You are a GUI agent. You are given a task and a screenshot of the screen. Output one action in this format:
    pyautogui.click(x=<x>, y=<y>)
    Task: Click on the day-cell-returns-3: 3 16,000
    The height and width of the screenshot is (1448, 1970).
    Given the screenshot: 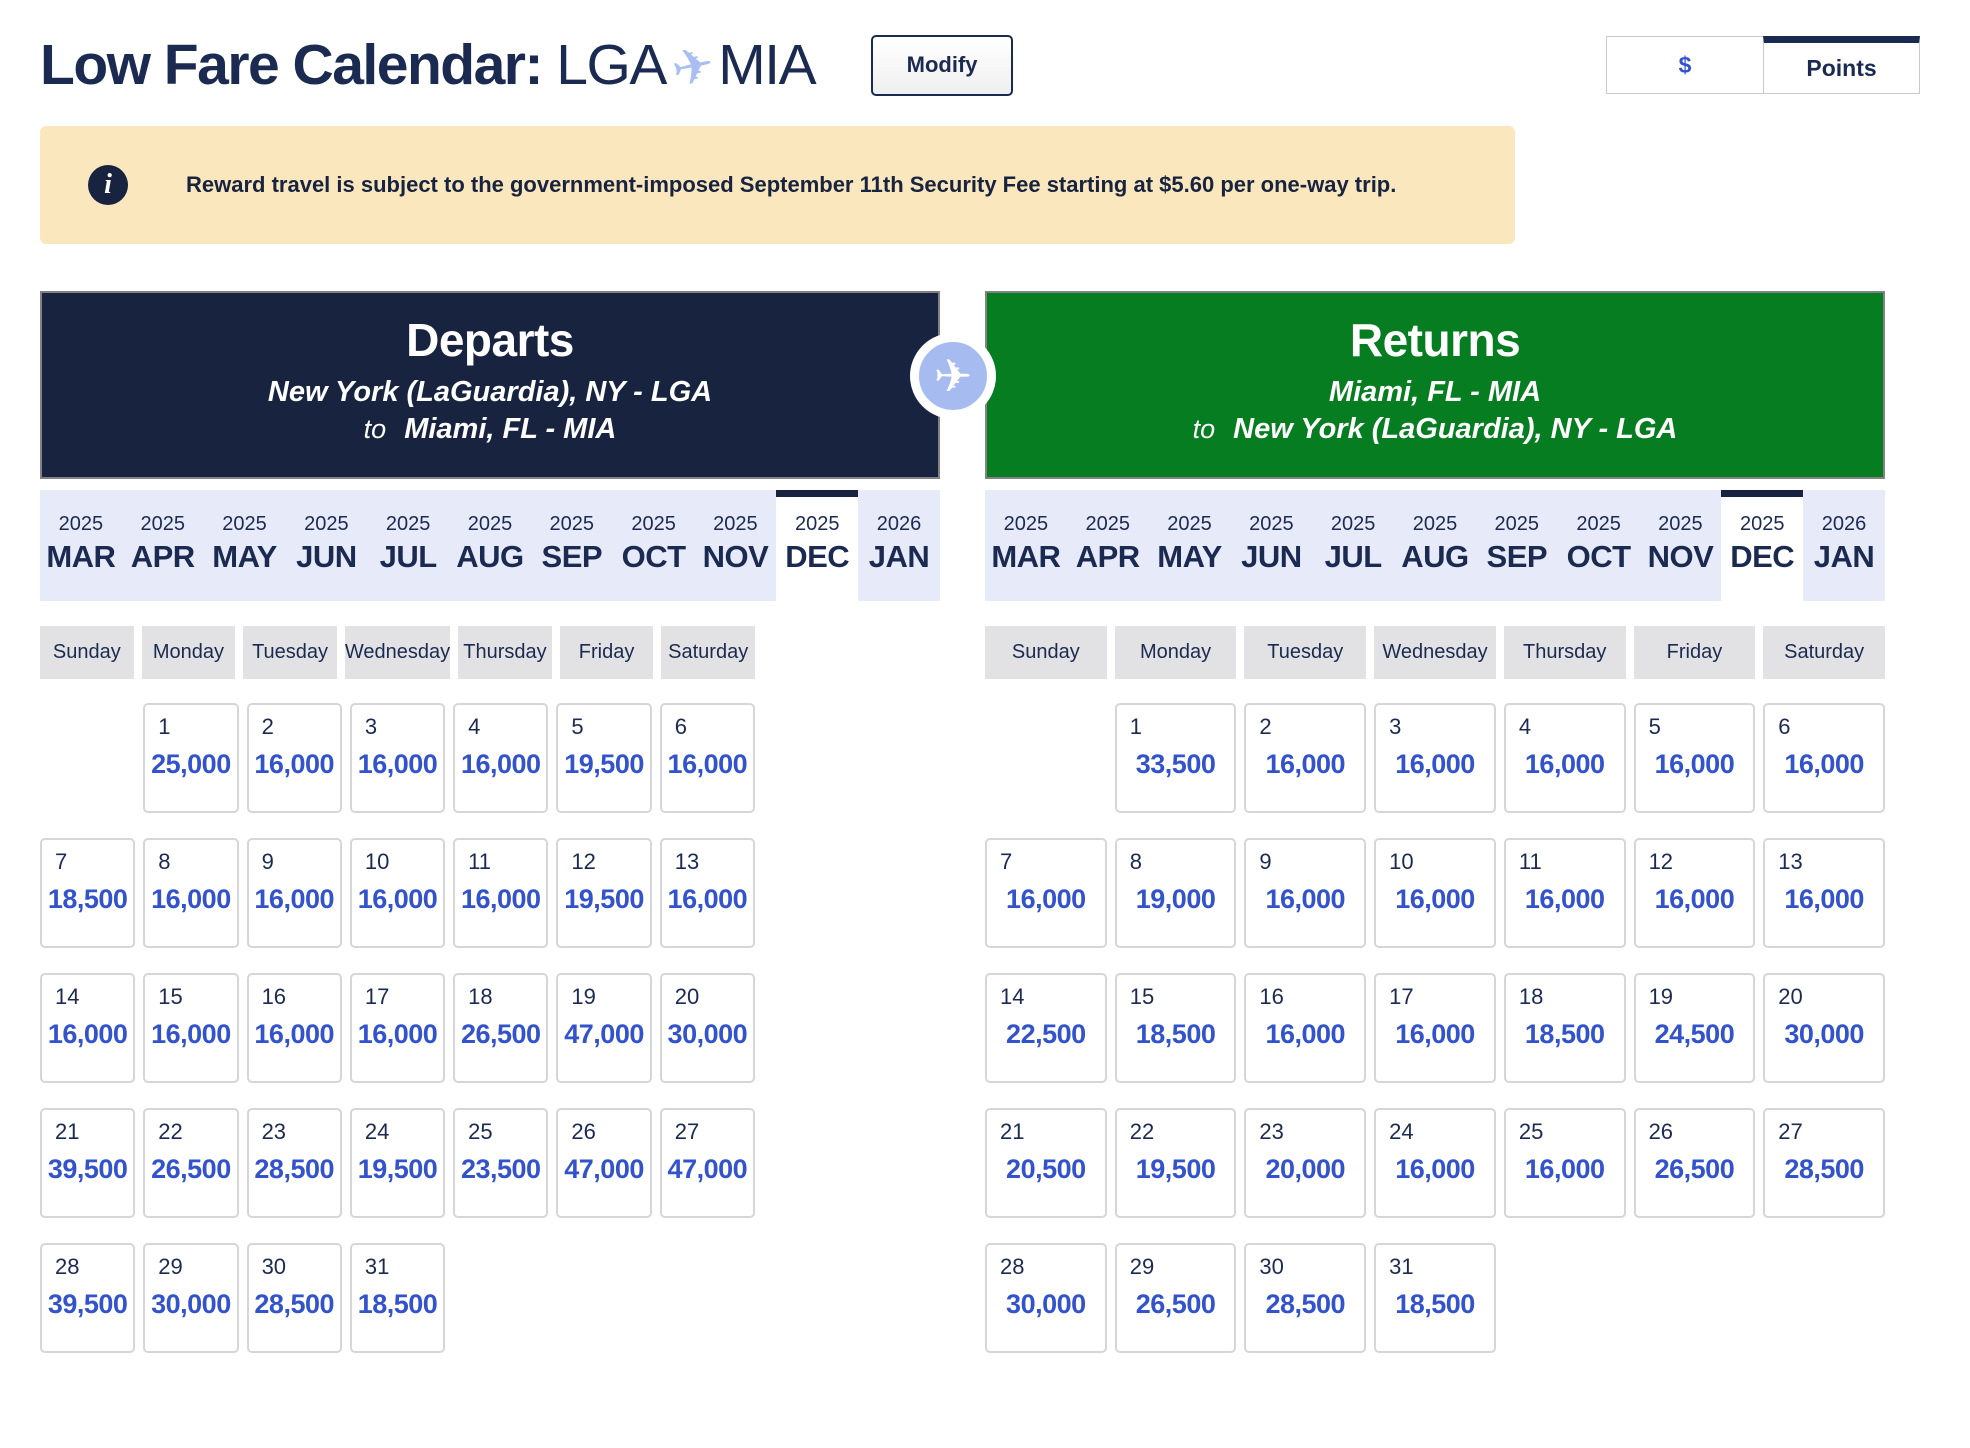 What is the action you would take?
    pyautogui.click(x=1435, y=758)
    